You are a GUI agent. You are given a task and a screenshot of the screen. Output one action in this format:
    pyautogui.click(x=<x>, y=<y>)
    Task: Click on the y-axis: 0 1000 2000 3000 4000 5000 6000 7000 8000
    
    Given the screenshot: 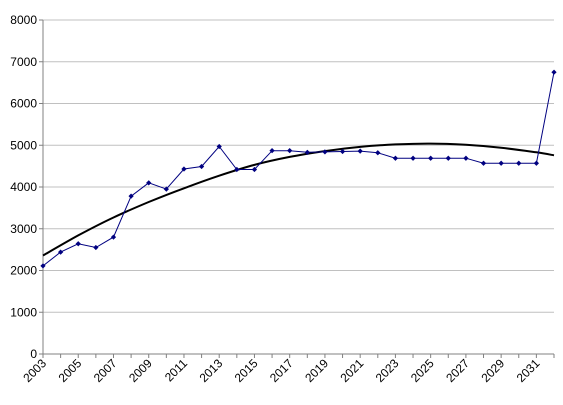 What is the action you would take?
    pyautogui.click(x=27, y=187)
    